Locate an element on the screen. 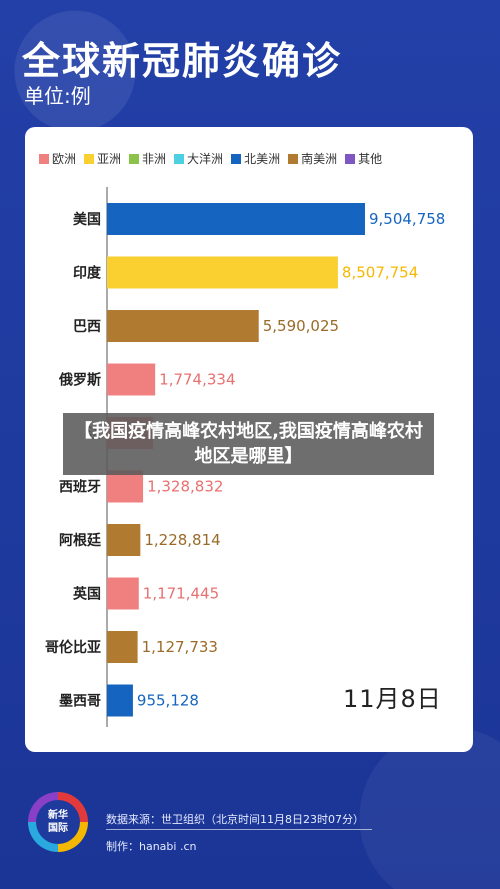 Image resolution: width=500 pixels, height=889 pixels. legend-item: 北美洲 is located at coordinates (255, 158).